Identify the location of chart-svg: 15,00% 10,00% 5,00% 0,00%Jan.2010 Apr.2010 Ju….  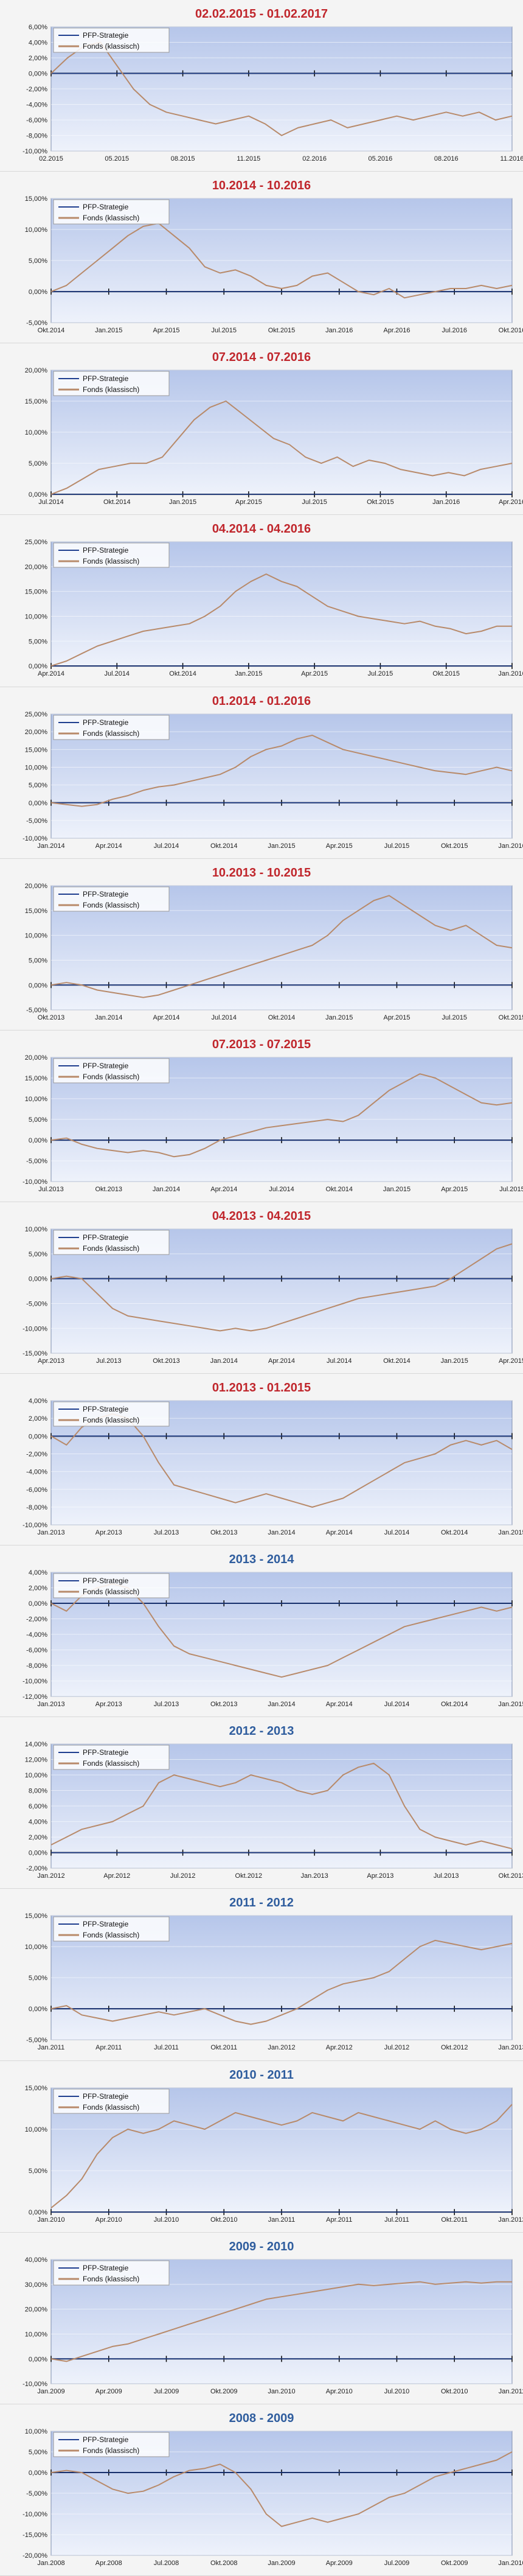
(274, 2154).